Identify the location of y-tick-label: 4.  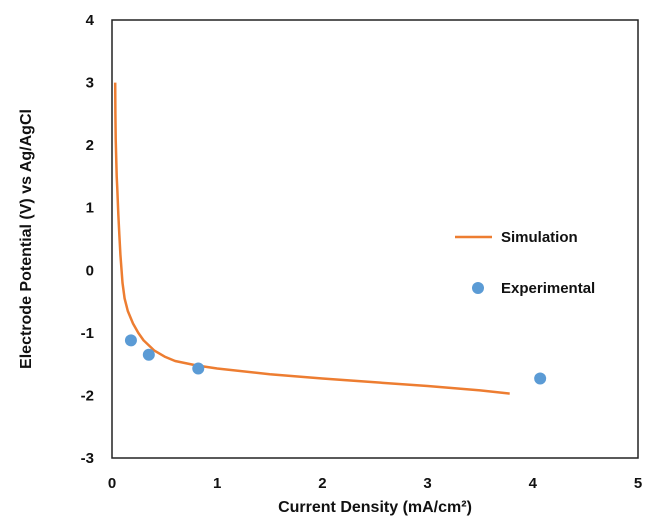
(90, 20).